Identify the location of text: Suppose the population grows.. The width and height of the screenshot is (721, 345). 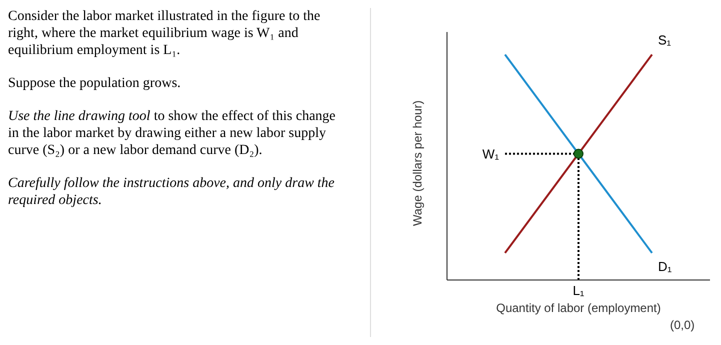
(95, 83).